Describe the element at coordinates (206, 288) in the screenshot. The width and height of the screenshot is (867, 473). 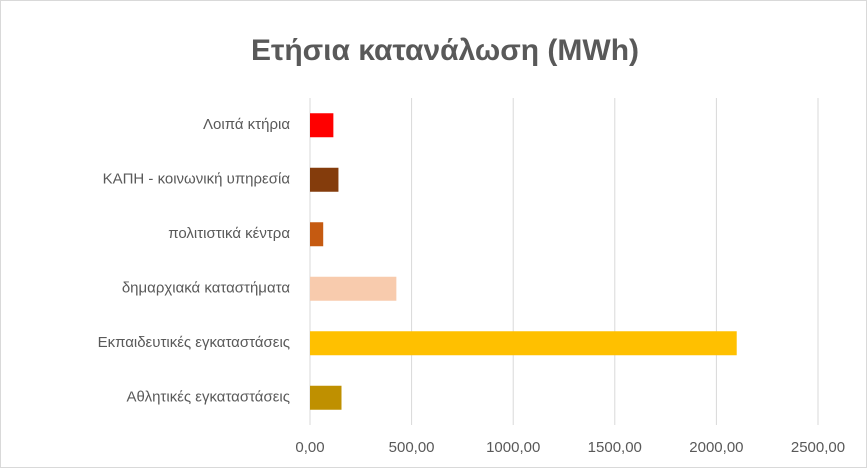
I see `y-tick-label: δημαρχιακά καταστήματα` at that location.